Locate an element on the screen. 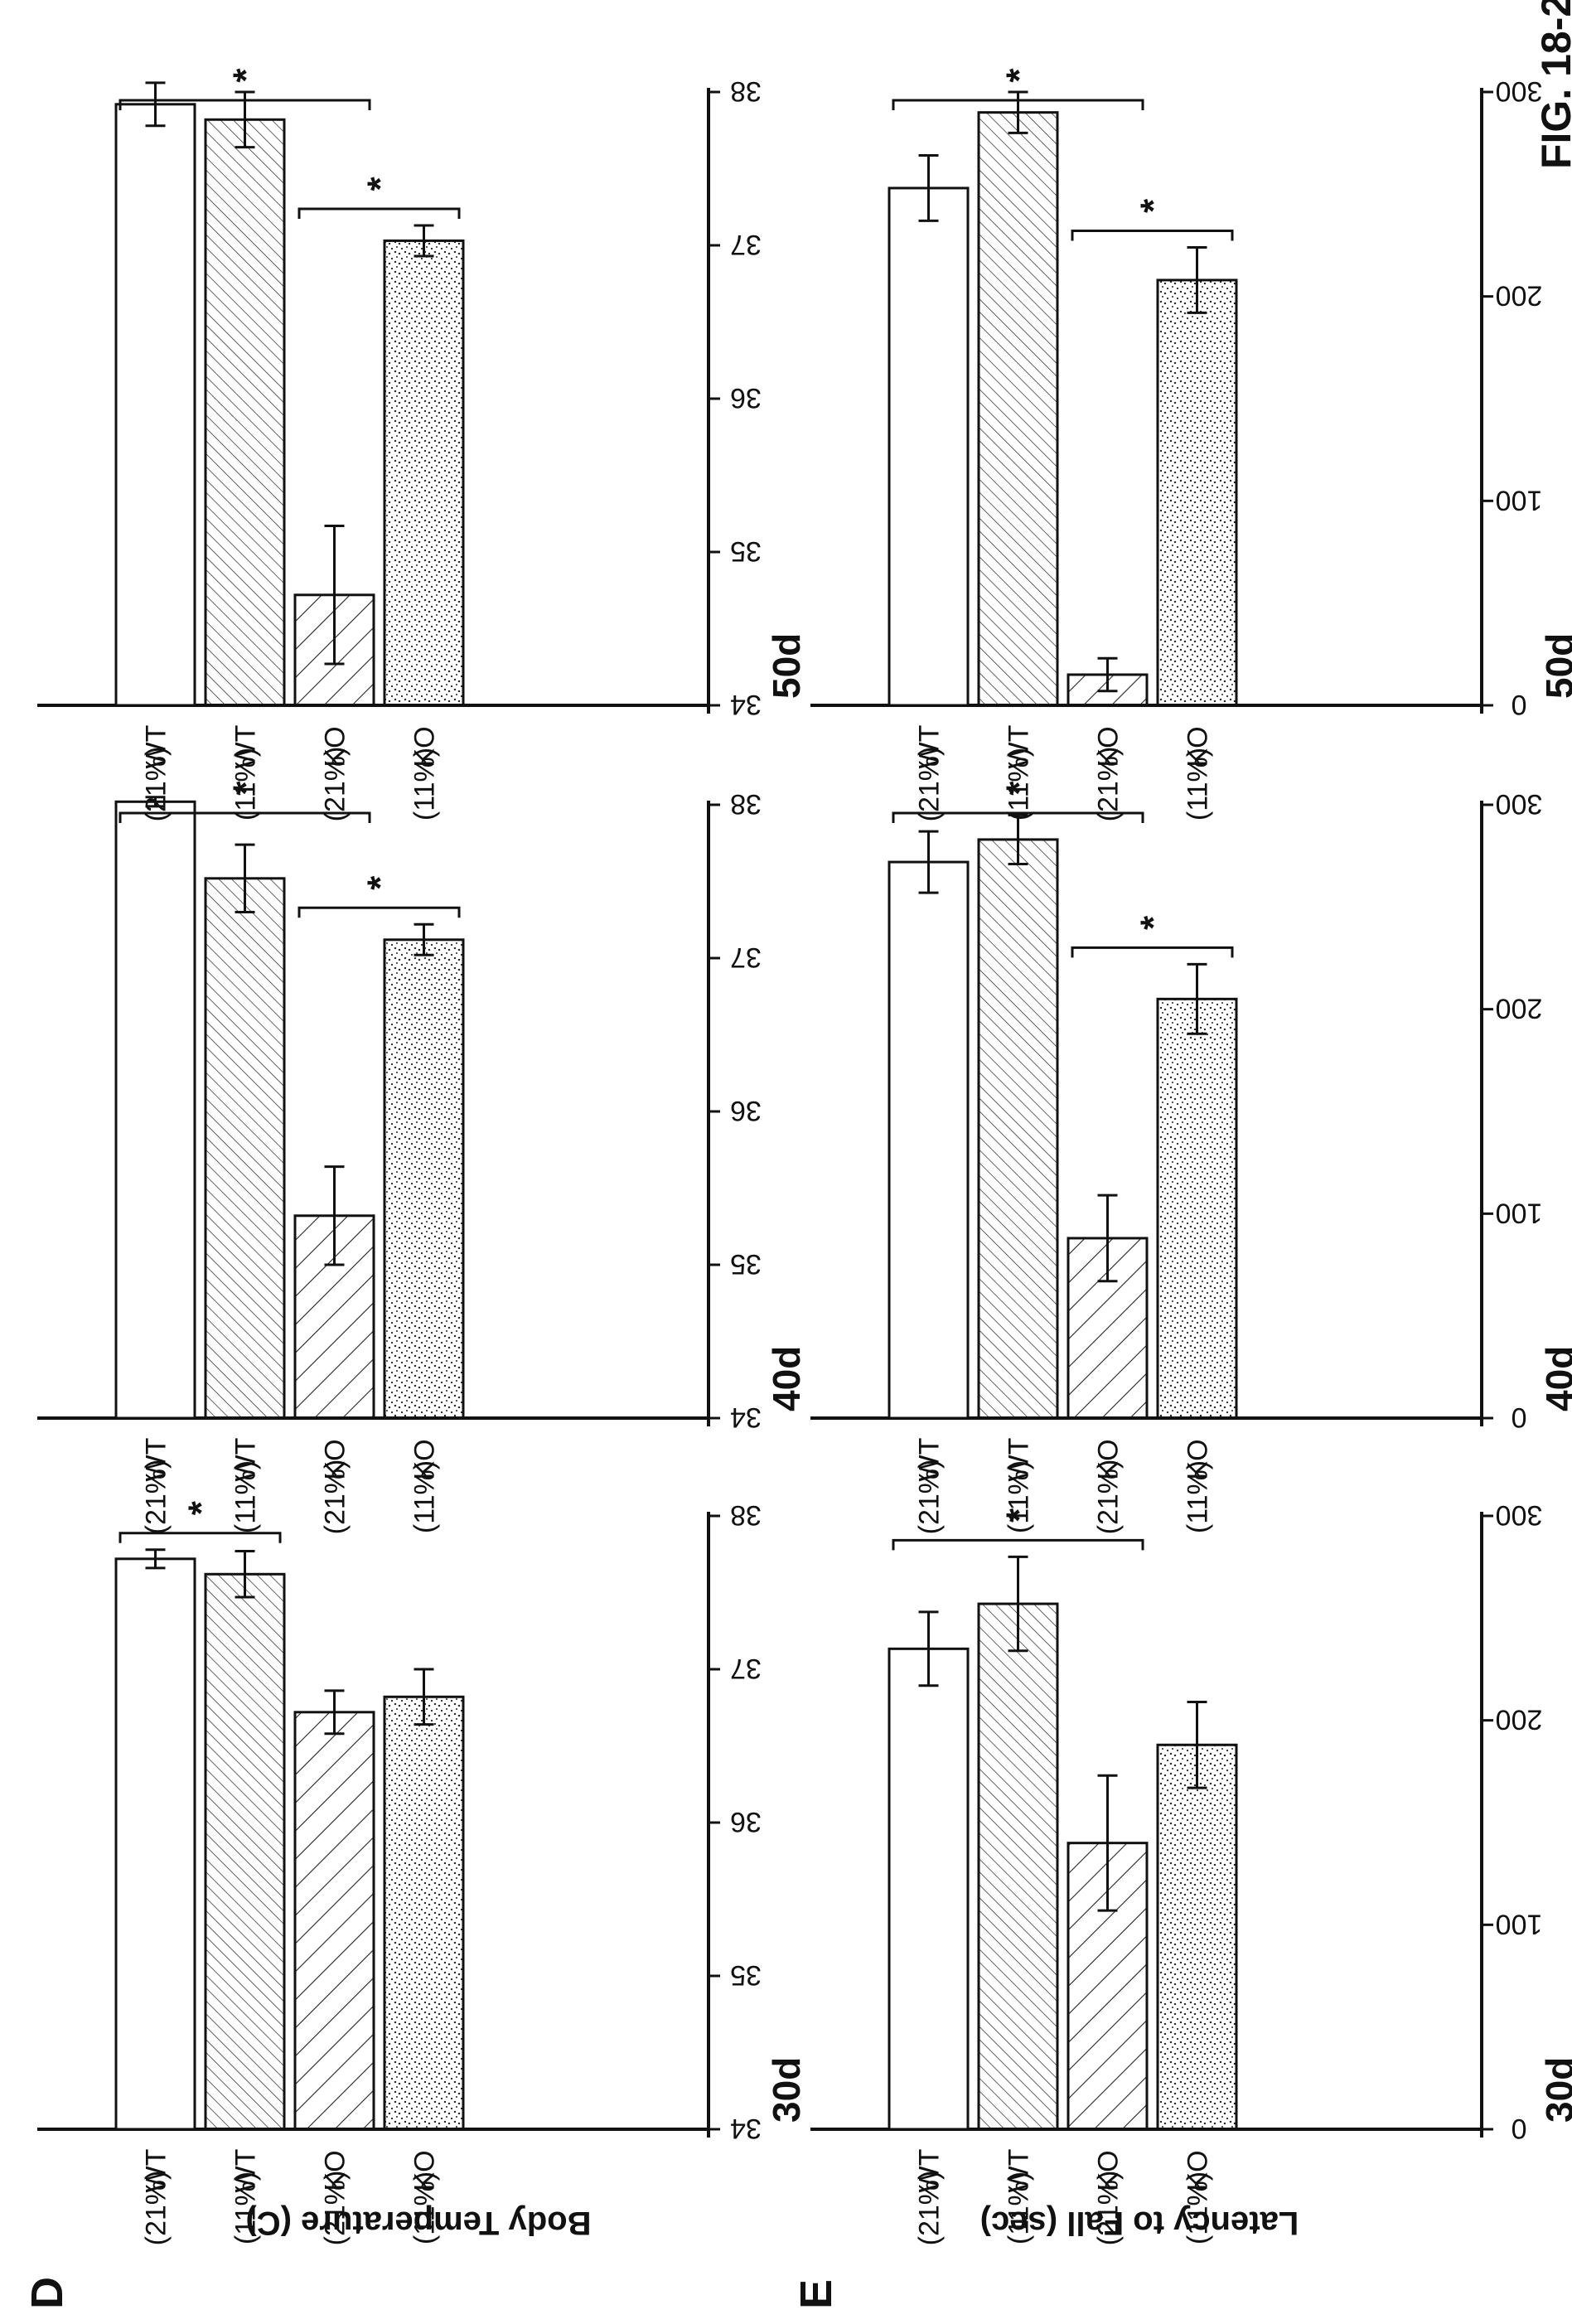 This screenshot has height=2324, width=1572. panel-label-e: E is located at coordinates (816, 2294).